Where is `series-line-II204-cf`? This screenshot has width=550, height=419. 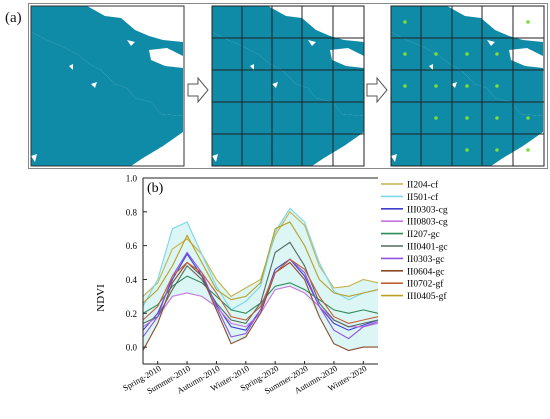 series-line-II204-cf is located at coordinates (260, 254).